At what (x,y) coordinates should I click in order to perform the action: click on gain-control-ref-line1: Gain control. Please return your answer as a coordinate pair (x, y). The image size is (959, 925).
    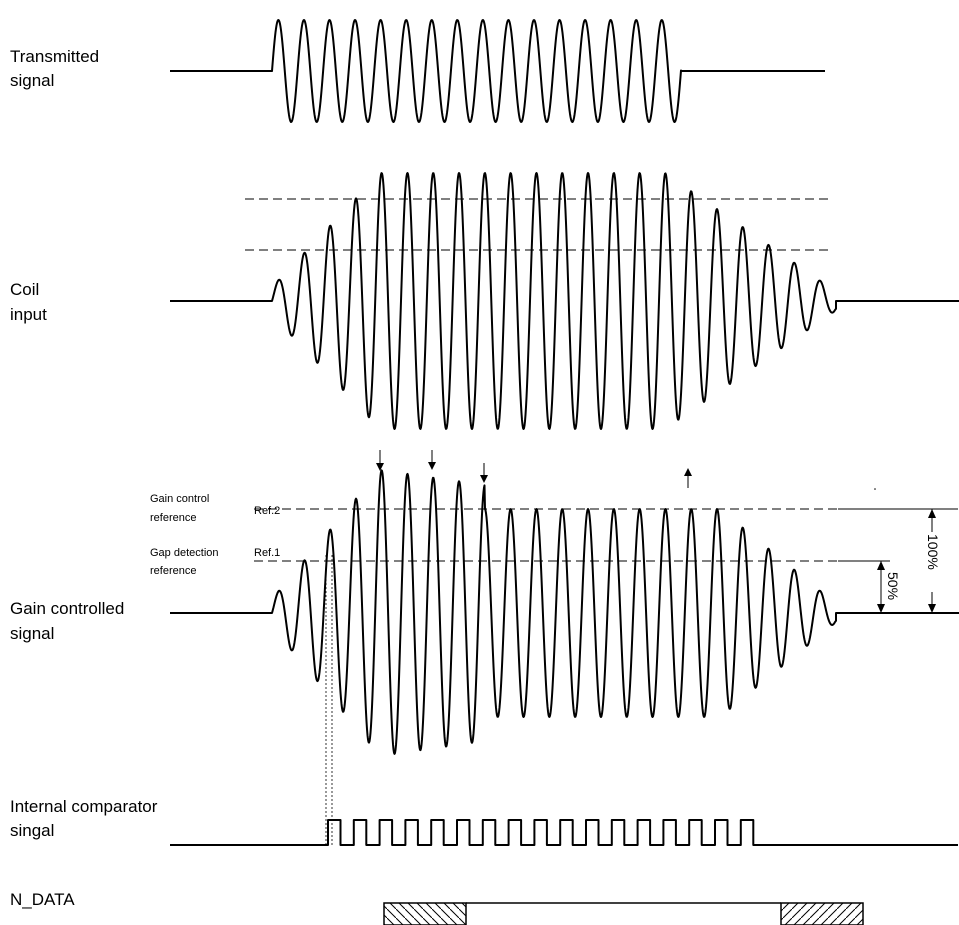
    Looking at the image, I should click on (179, 499).